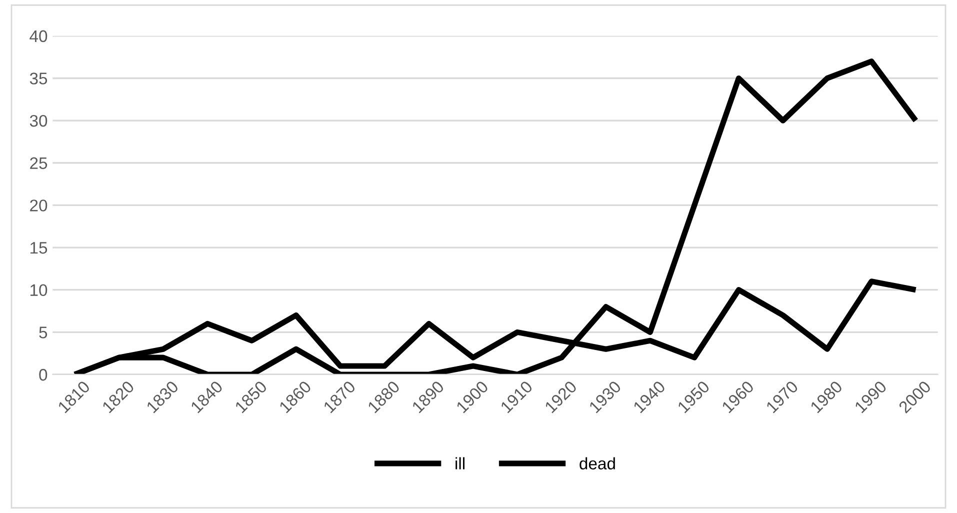 This screenshot has width=957, height=513. I want to click on y-tick-label: 35, so click(39, 78).